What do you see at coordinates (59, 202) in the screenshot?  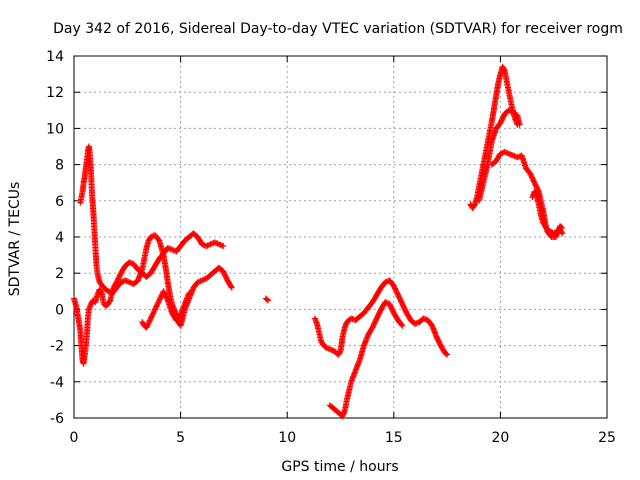 I see `y-tick-label: 6` at bounding box center [59, 202].